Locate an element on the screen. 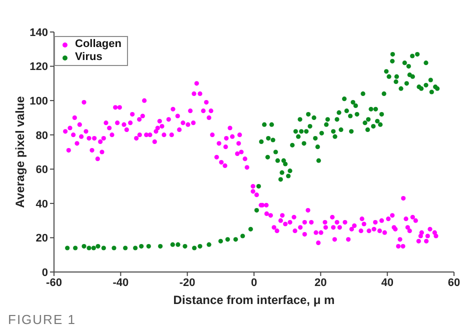  x-tick-label: 20 is located at coordinates (320, 282).